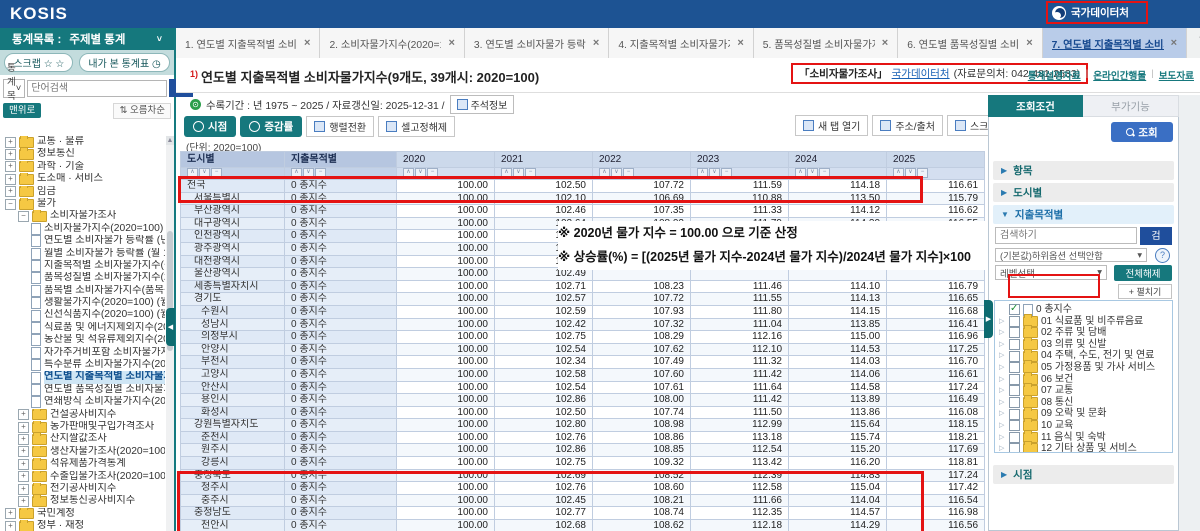 Image resolution: width=1200 pixels, height=531 pixels. I want to click on tree-item: − 물가, so click(82, 203).